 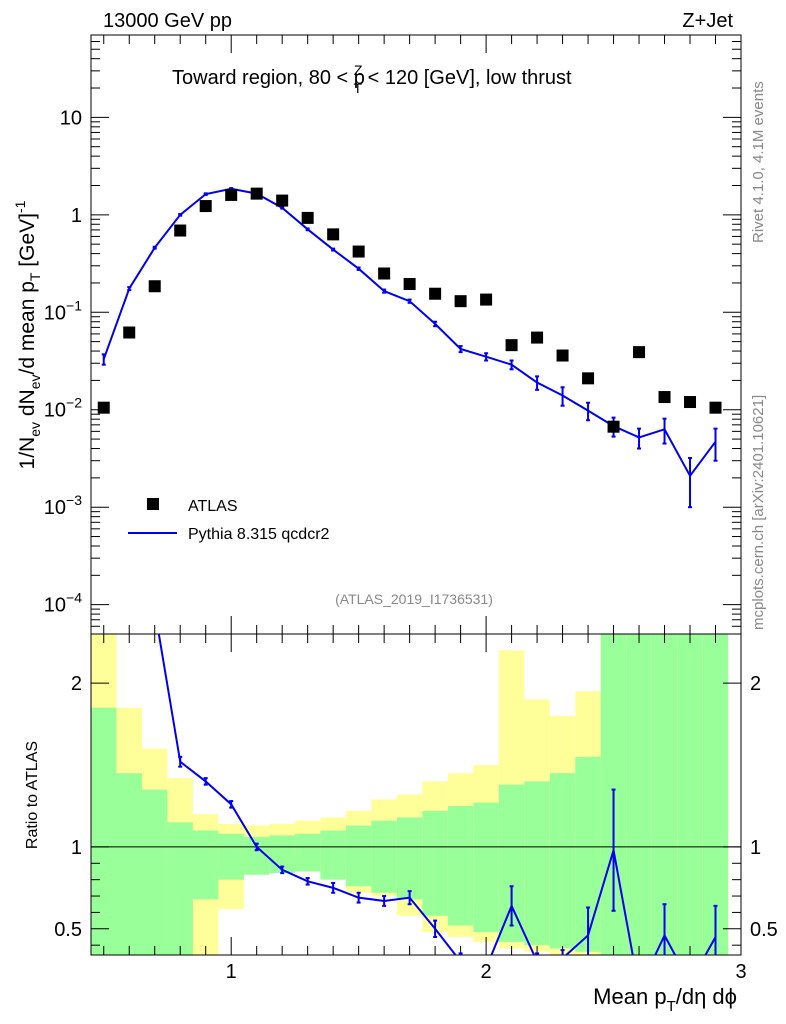 What do you see at coordinates (706, 996) in the screenshot?
I see `x-label-part2: /dη dϕ` at bounding box center [706, 996].